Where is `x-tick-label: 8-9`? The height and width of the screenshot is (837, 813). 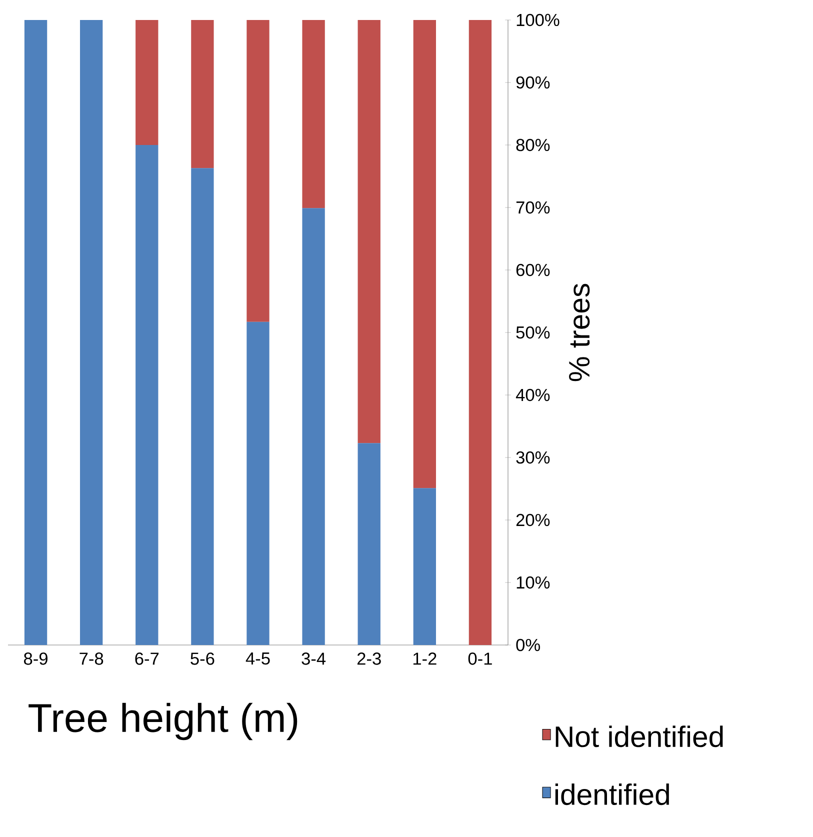 x-tick-label: 8-9 is located at coordinates (36, 658).